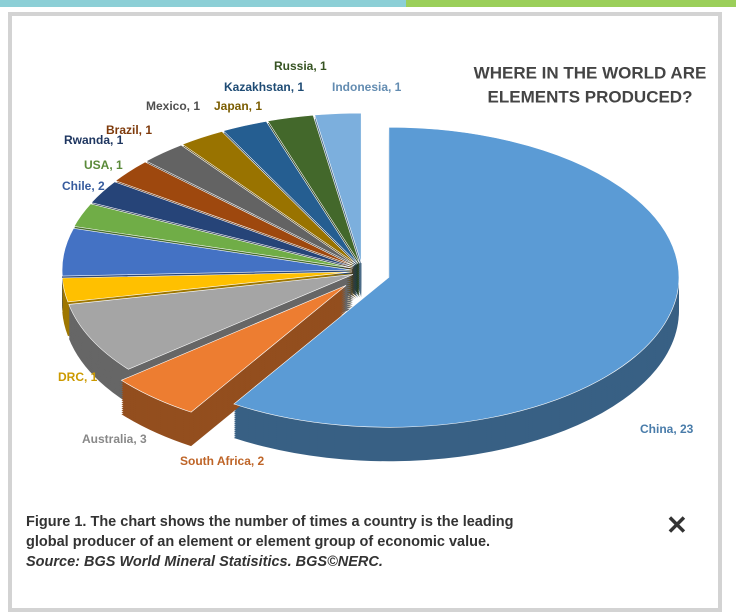  What do you see at coordinates (677, 525) in the screenshot?
I see `close-button: ✕` at bounding box center [677, 525].